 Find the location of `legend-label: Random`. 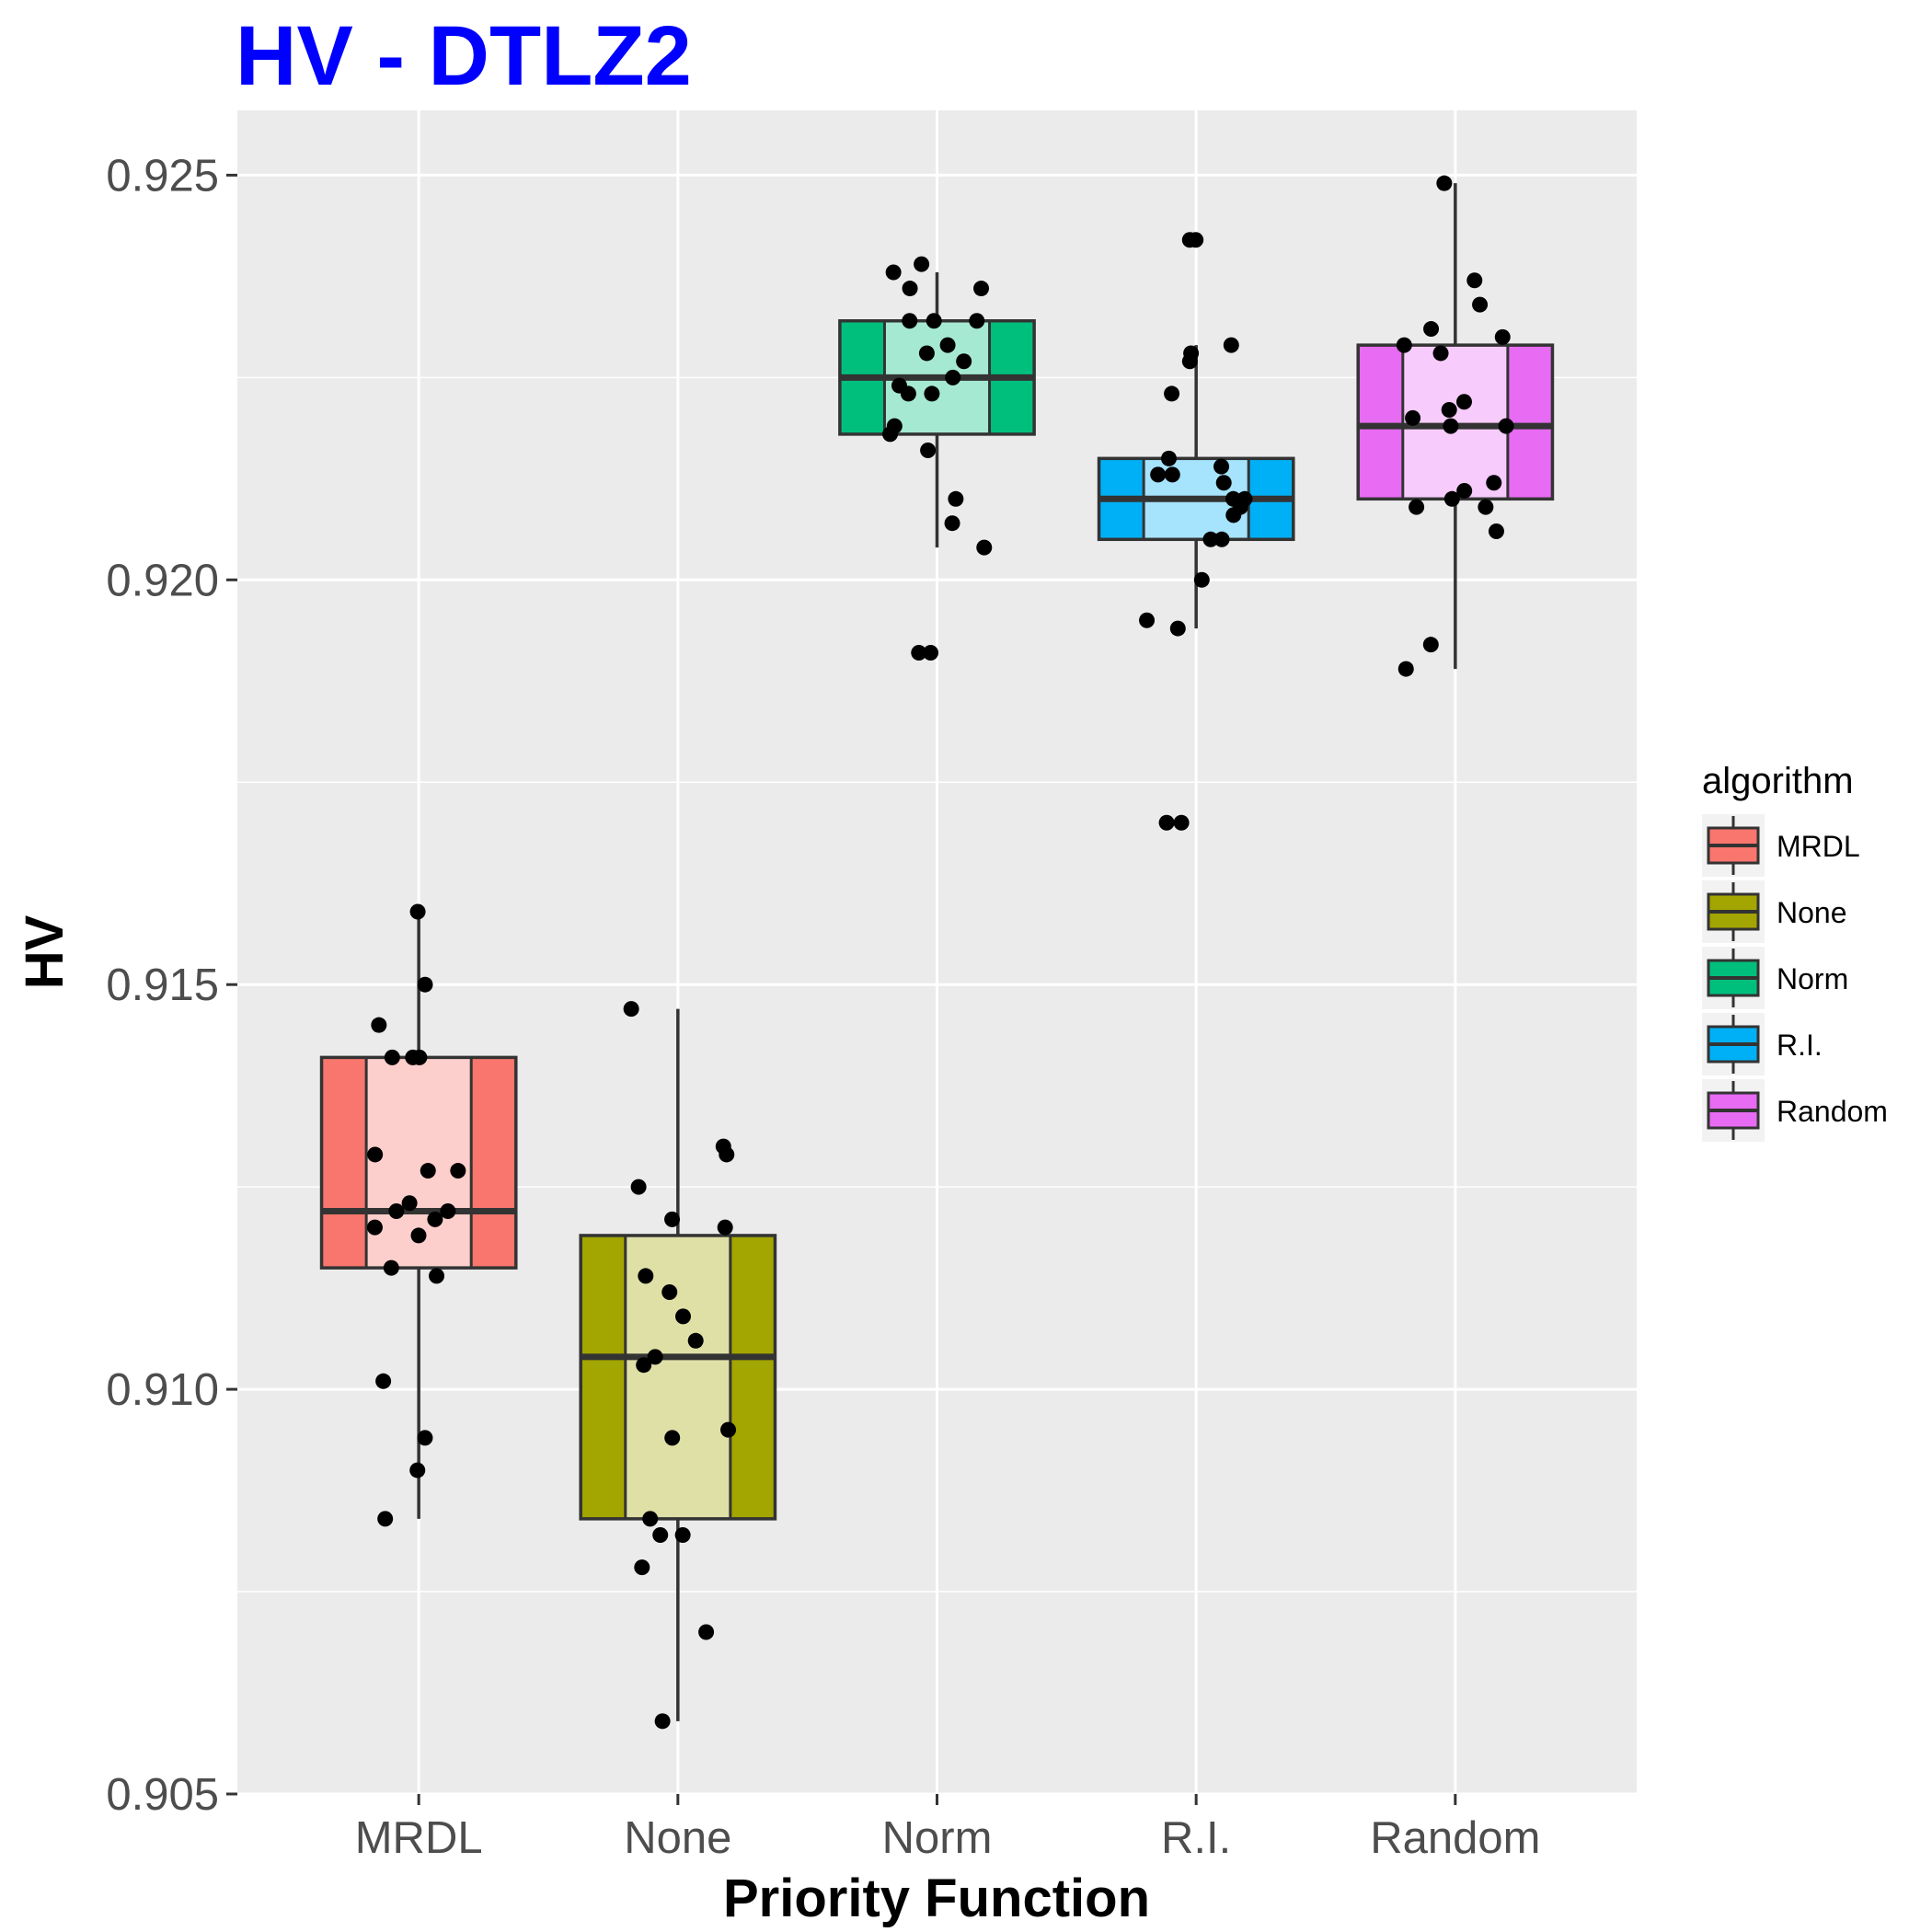

legend-label: Random is located at coordinates (1832, 1111).